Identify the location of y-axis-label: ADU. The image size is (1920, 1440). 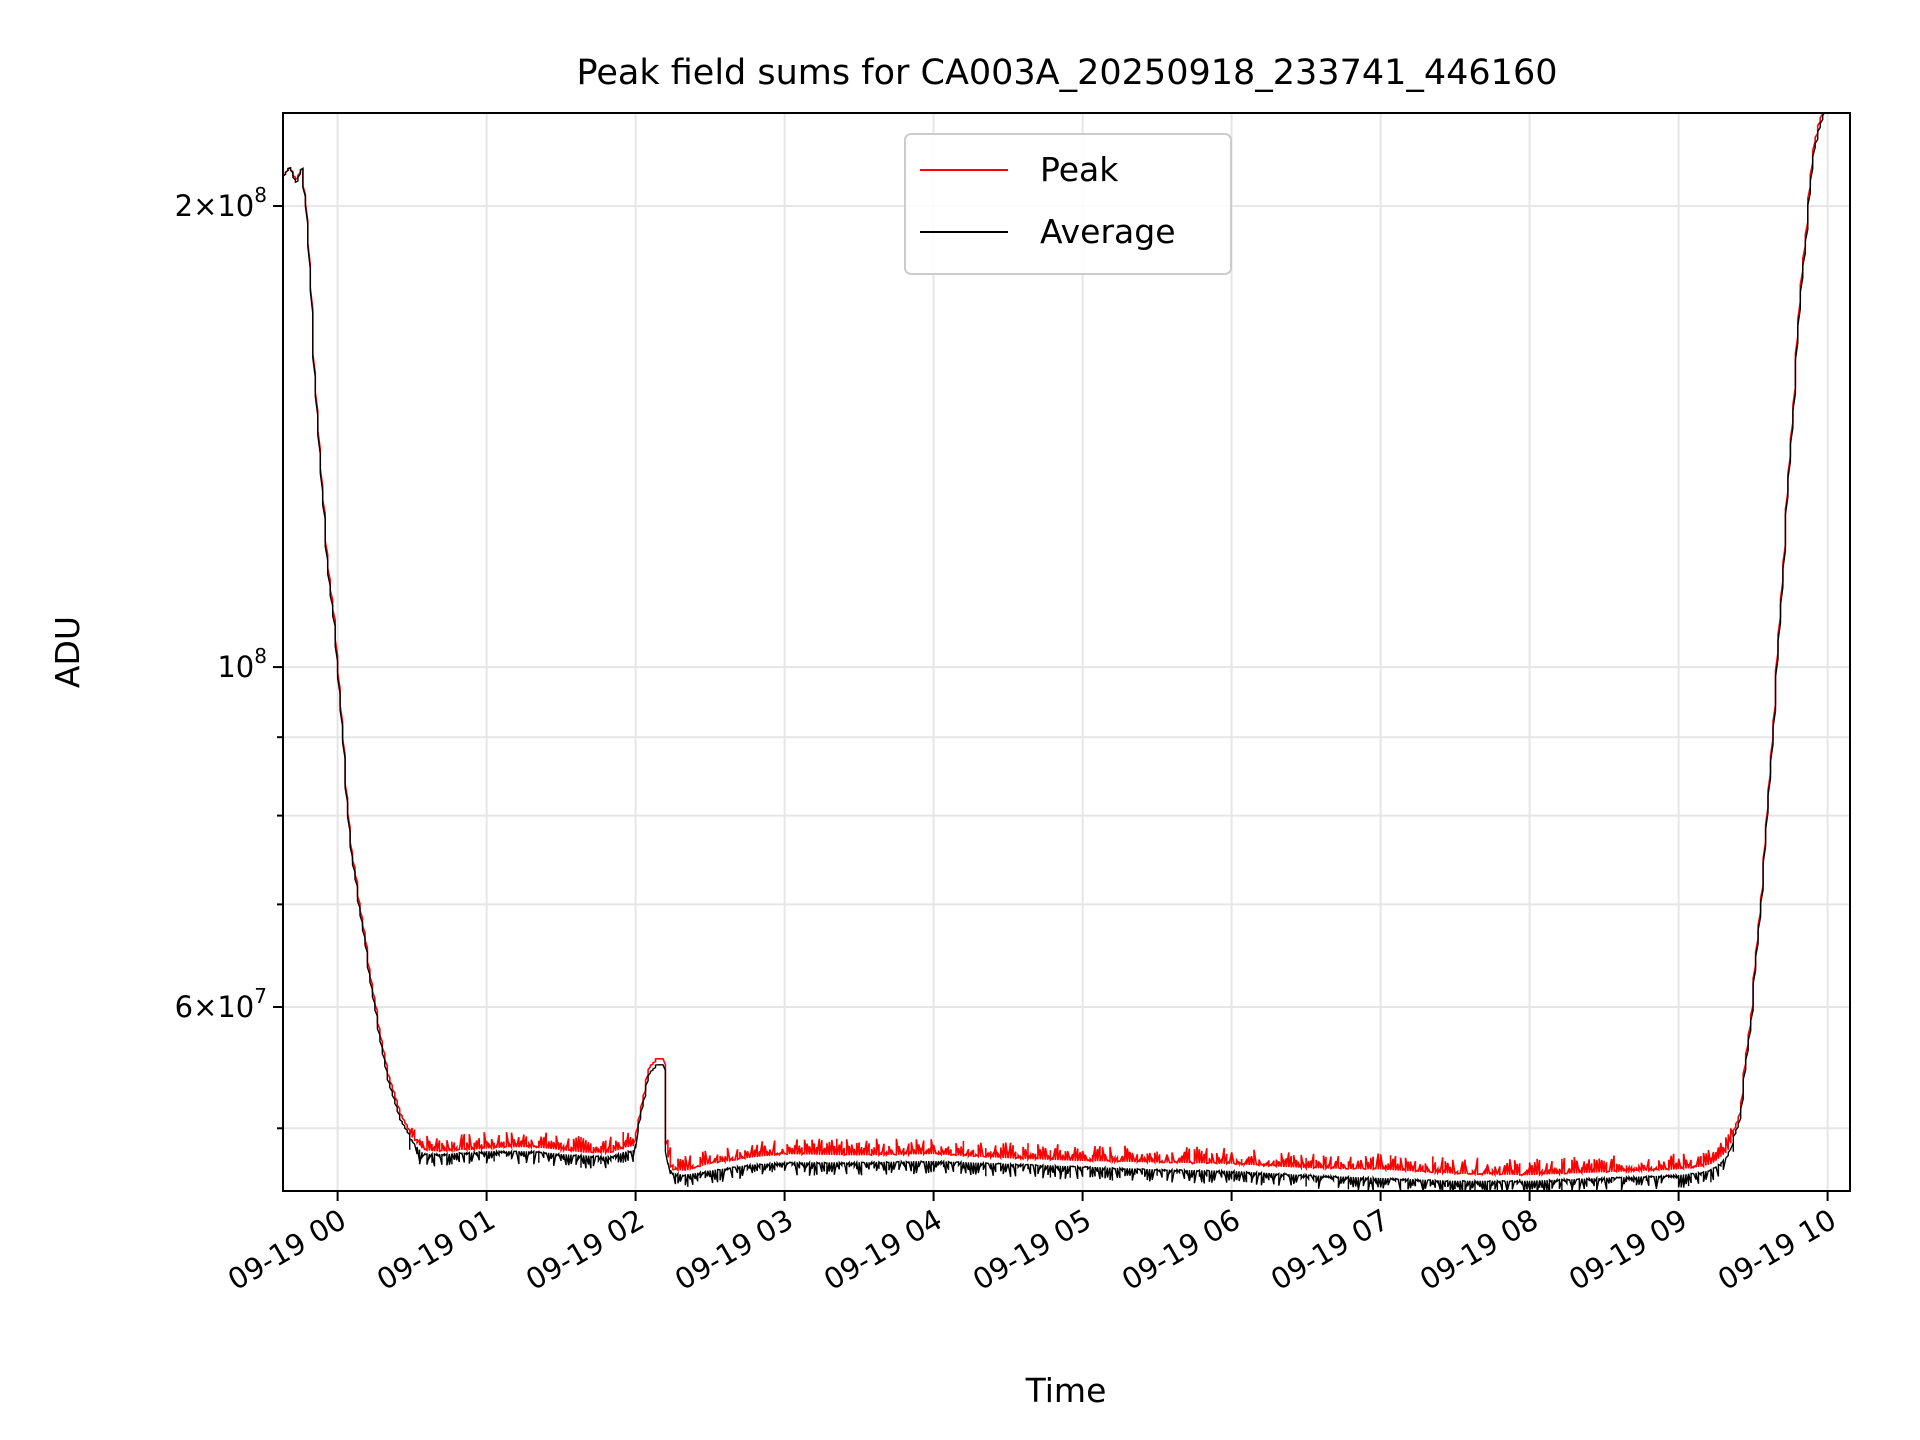
(67, 652).